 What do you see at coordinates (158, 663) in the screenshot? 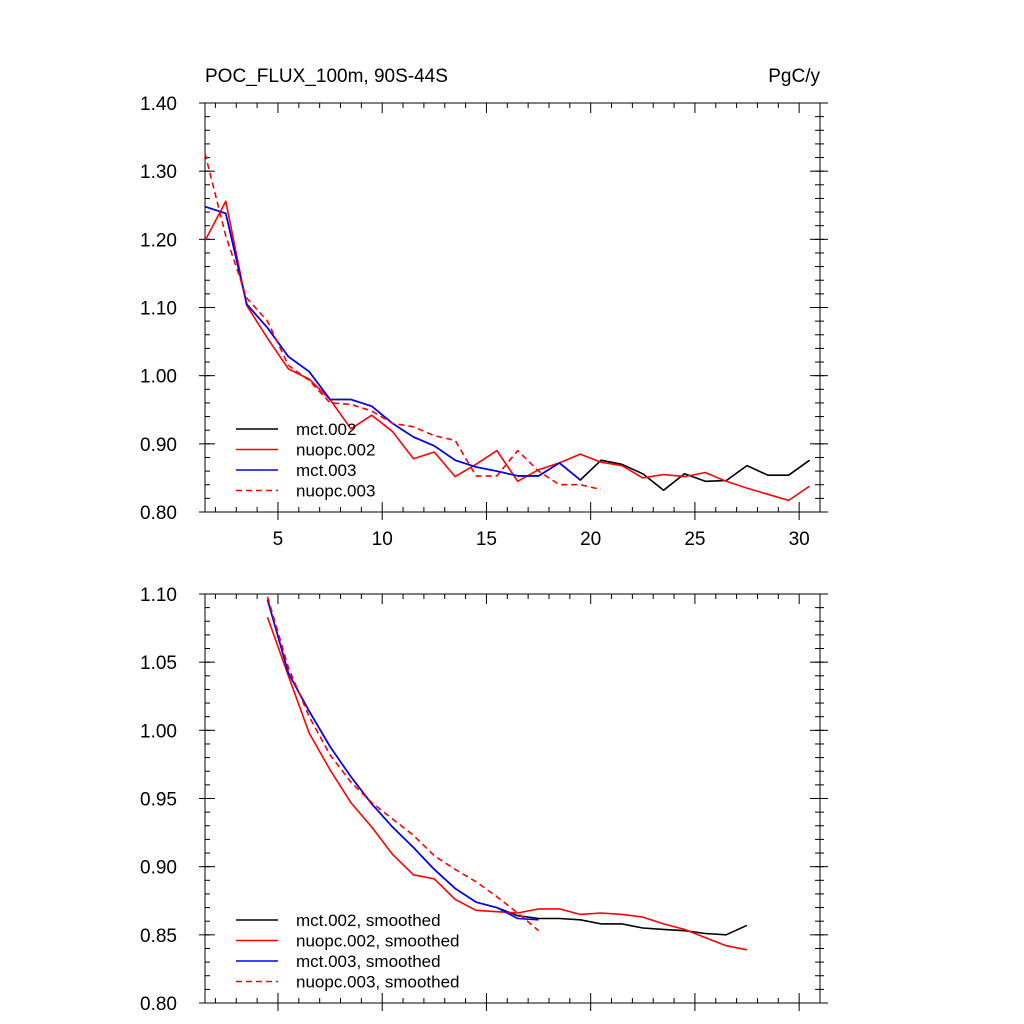
I see `bottom-y-tick-label: 1.05` at bounding box center [158, 663].